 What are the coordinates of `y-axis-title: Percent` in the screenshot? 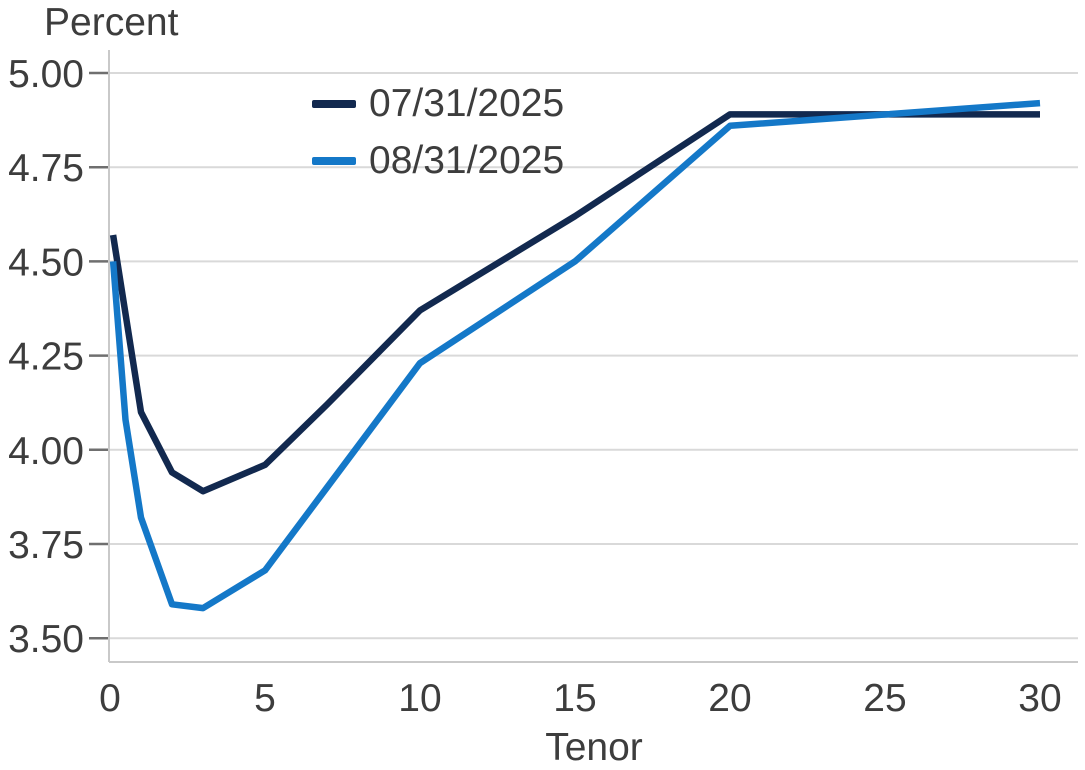 It's located at (111, 22).